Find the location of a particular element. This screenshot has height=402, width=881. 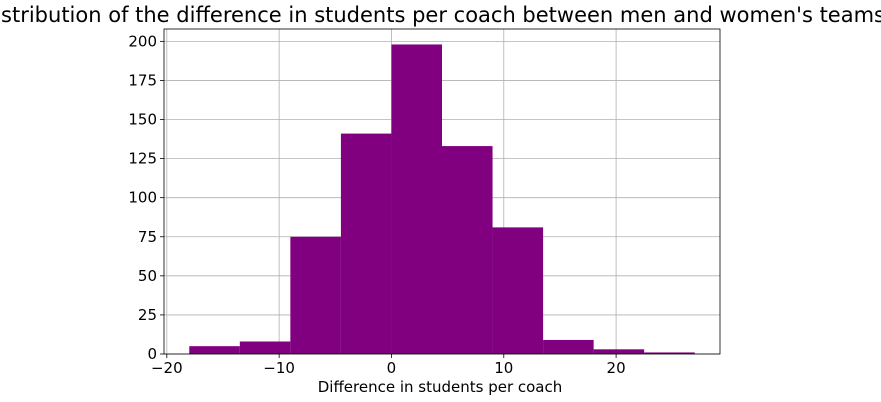

y-tick-label: 200 is located at coordinates (142, 41).